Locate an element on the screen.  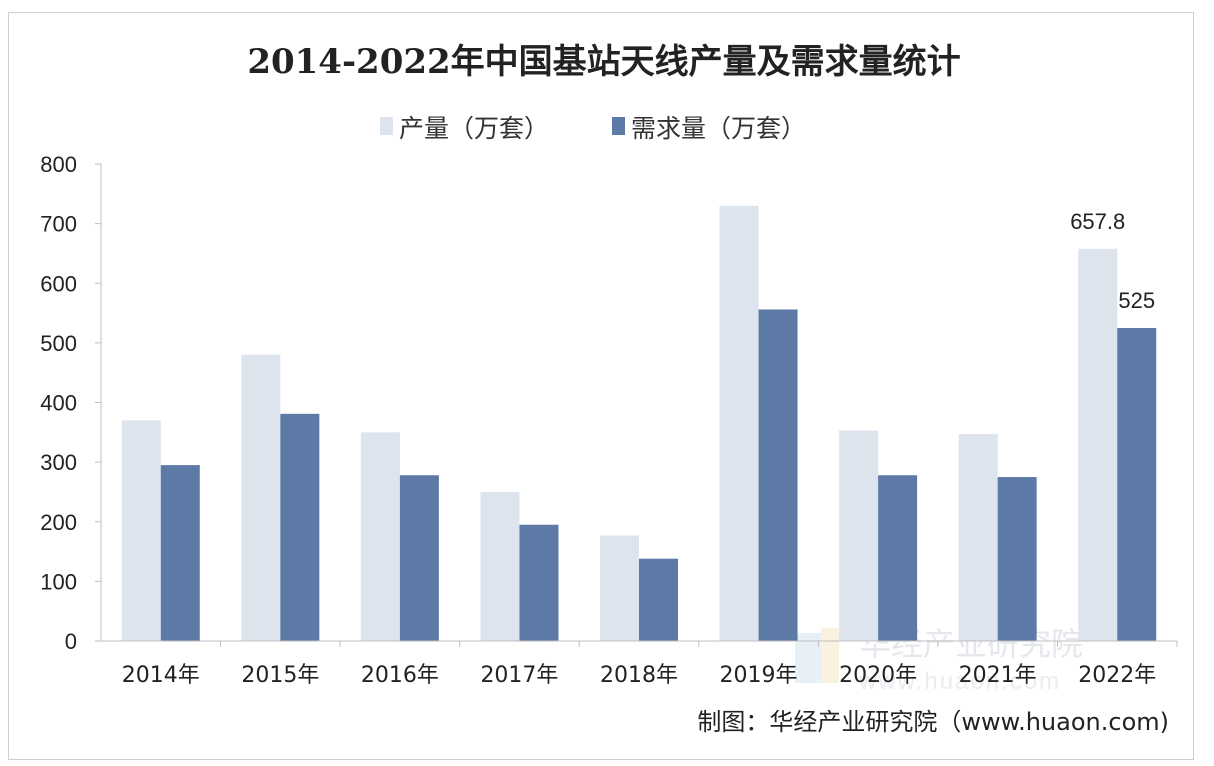
y-tick-label: 300 is located at coordinates (58, 462).